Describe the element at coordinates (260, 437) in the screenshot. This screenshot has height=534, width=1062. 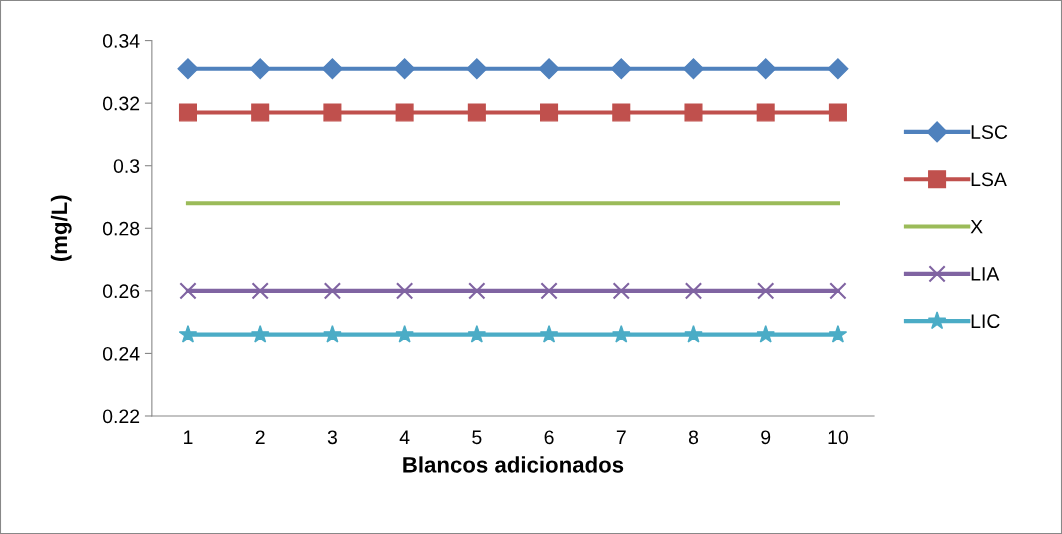
I see `x-tick-label: 2` at that location.